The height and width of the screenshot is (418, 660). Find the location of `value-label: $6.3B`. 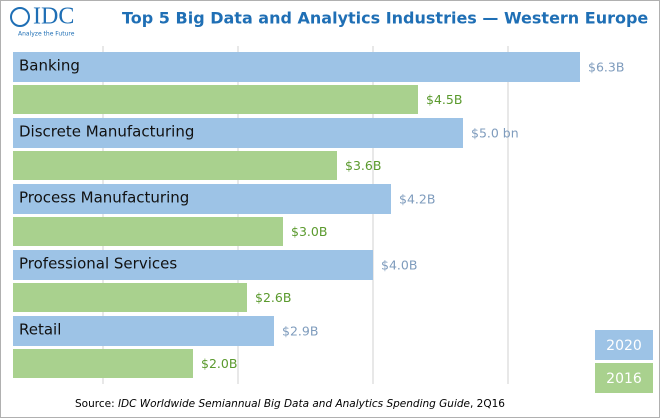

value-label: $6.3B is located at coordinates (606, 67).